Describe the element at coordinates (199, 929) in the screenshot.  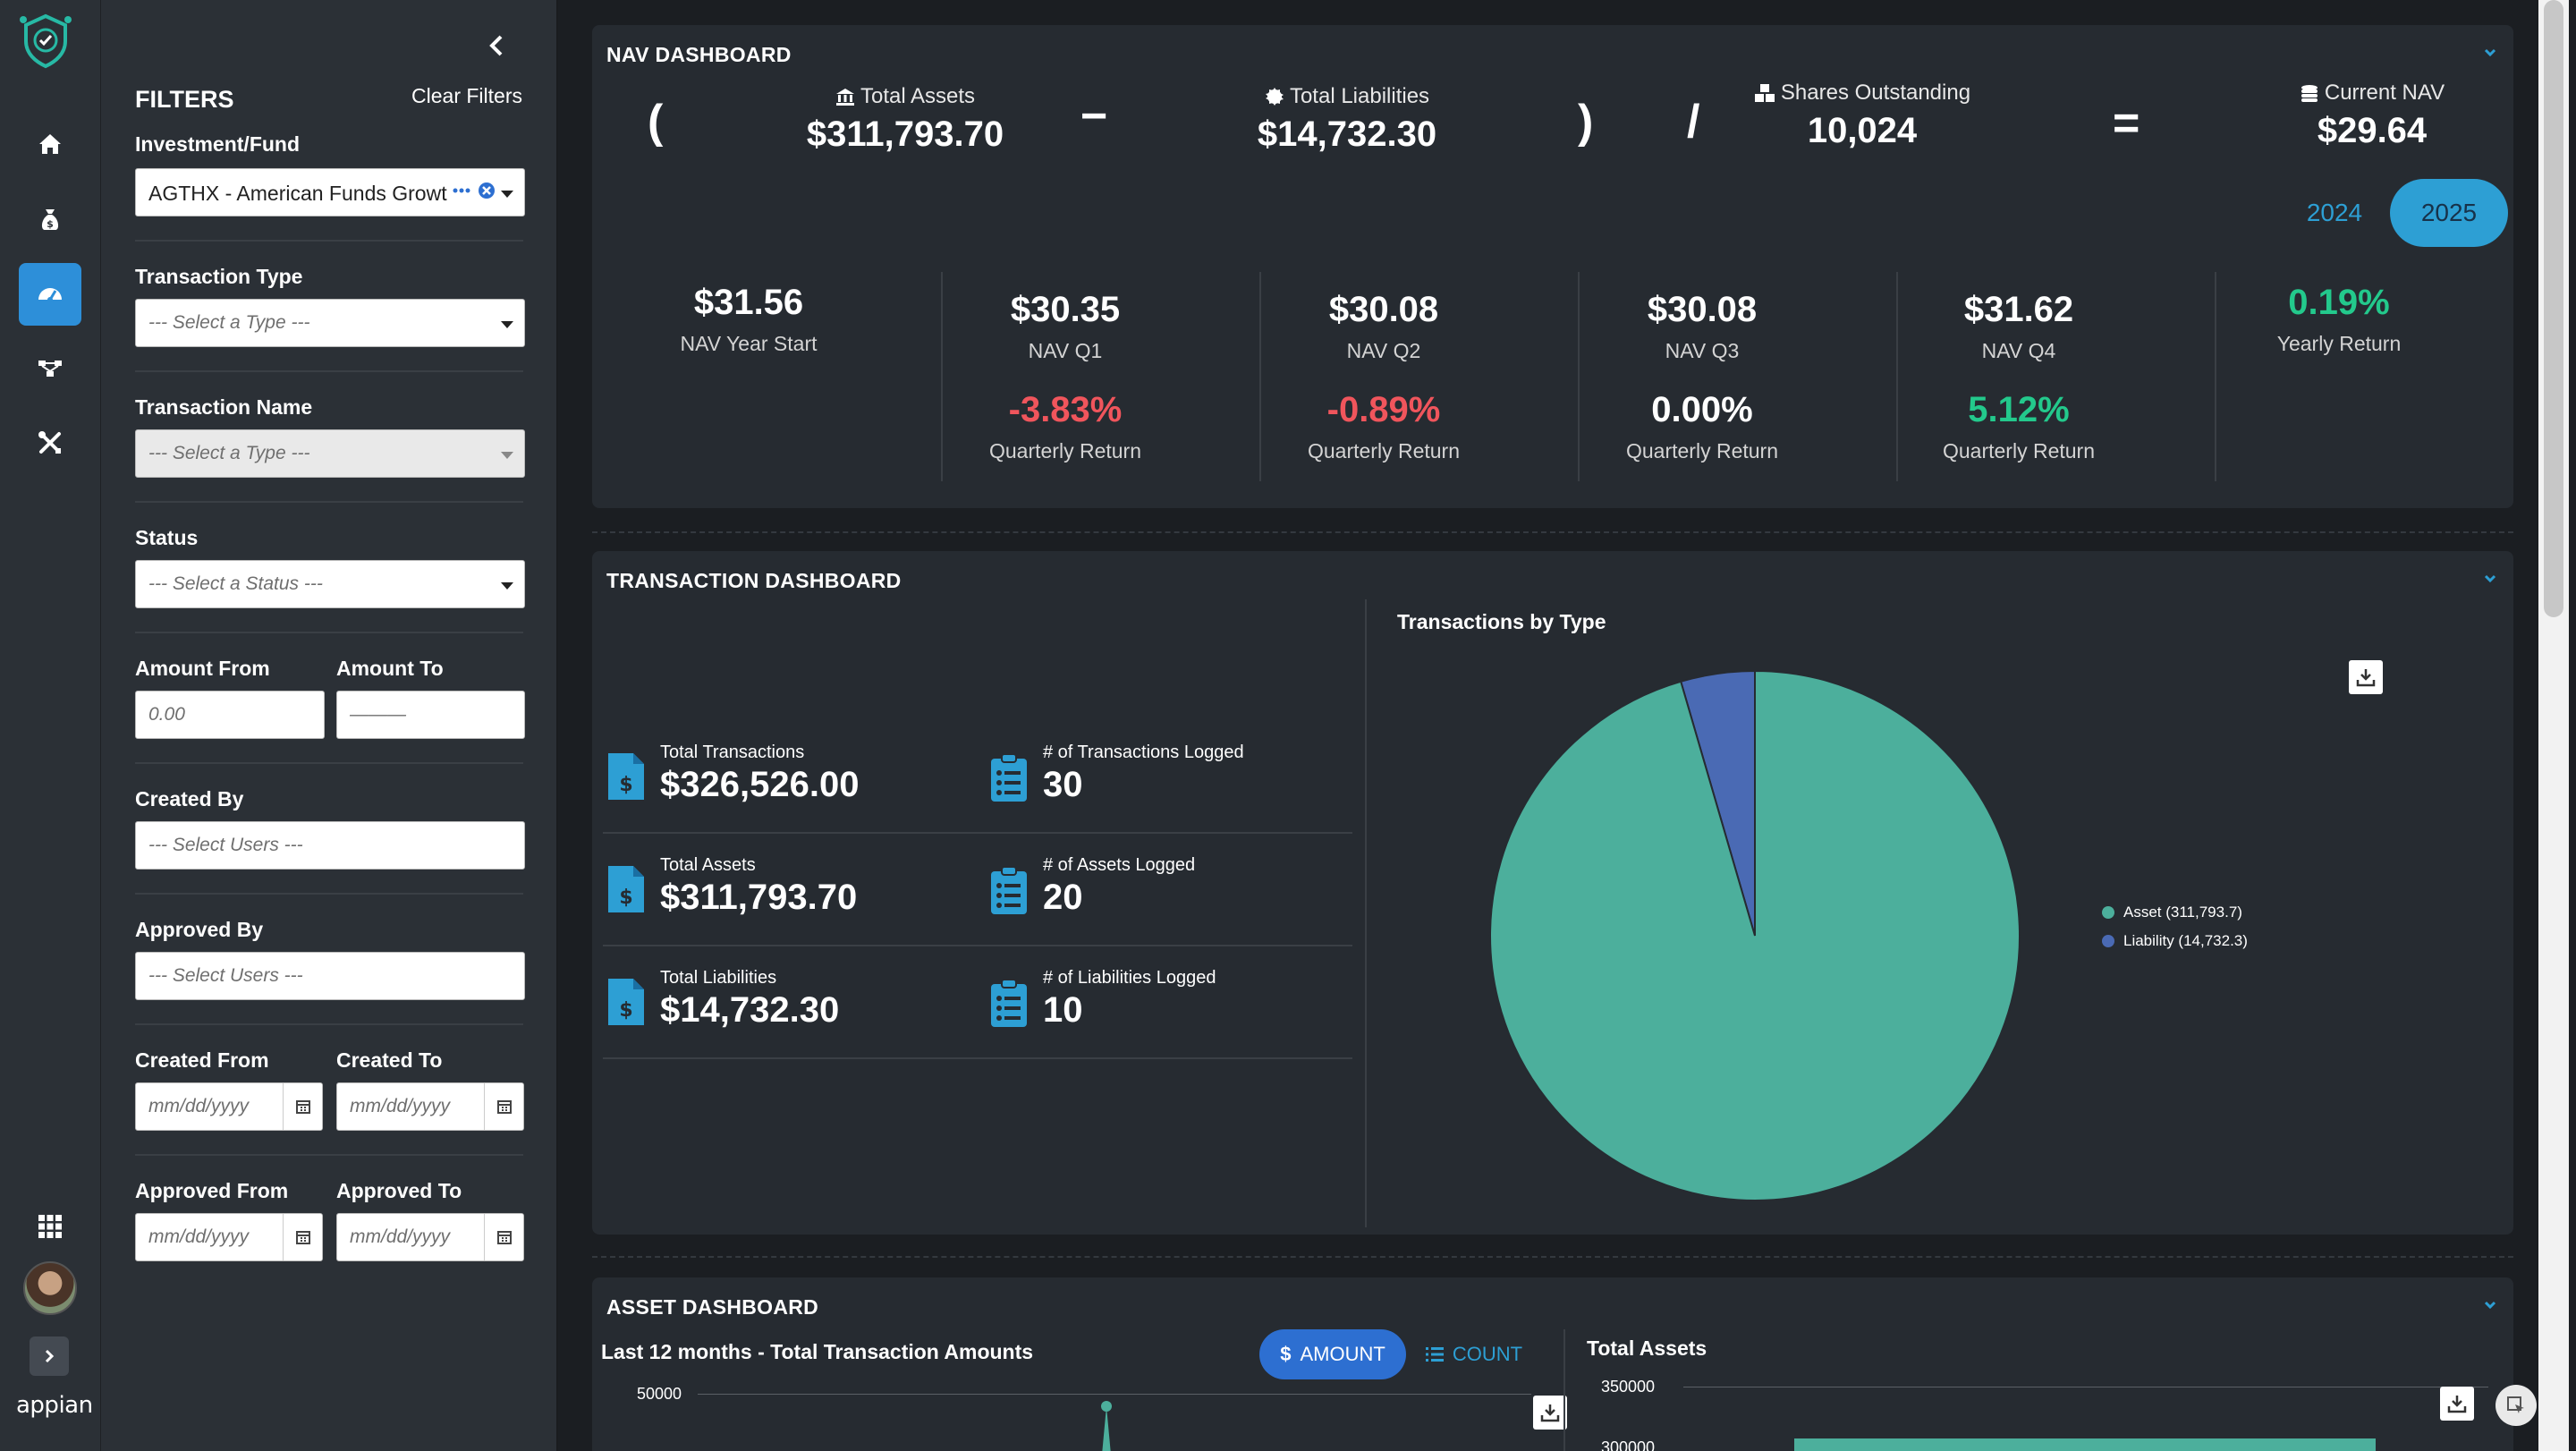
I see `approved-by-label: Approved By` at that location.